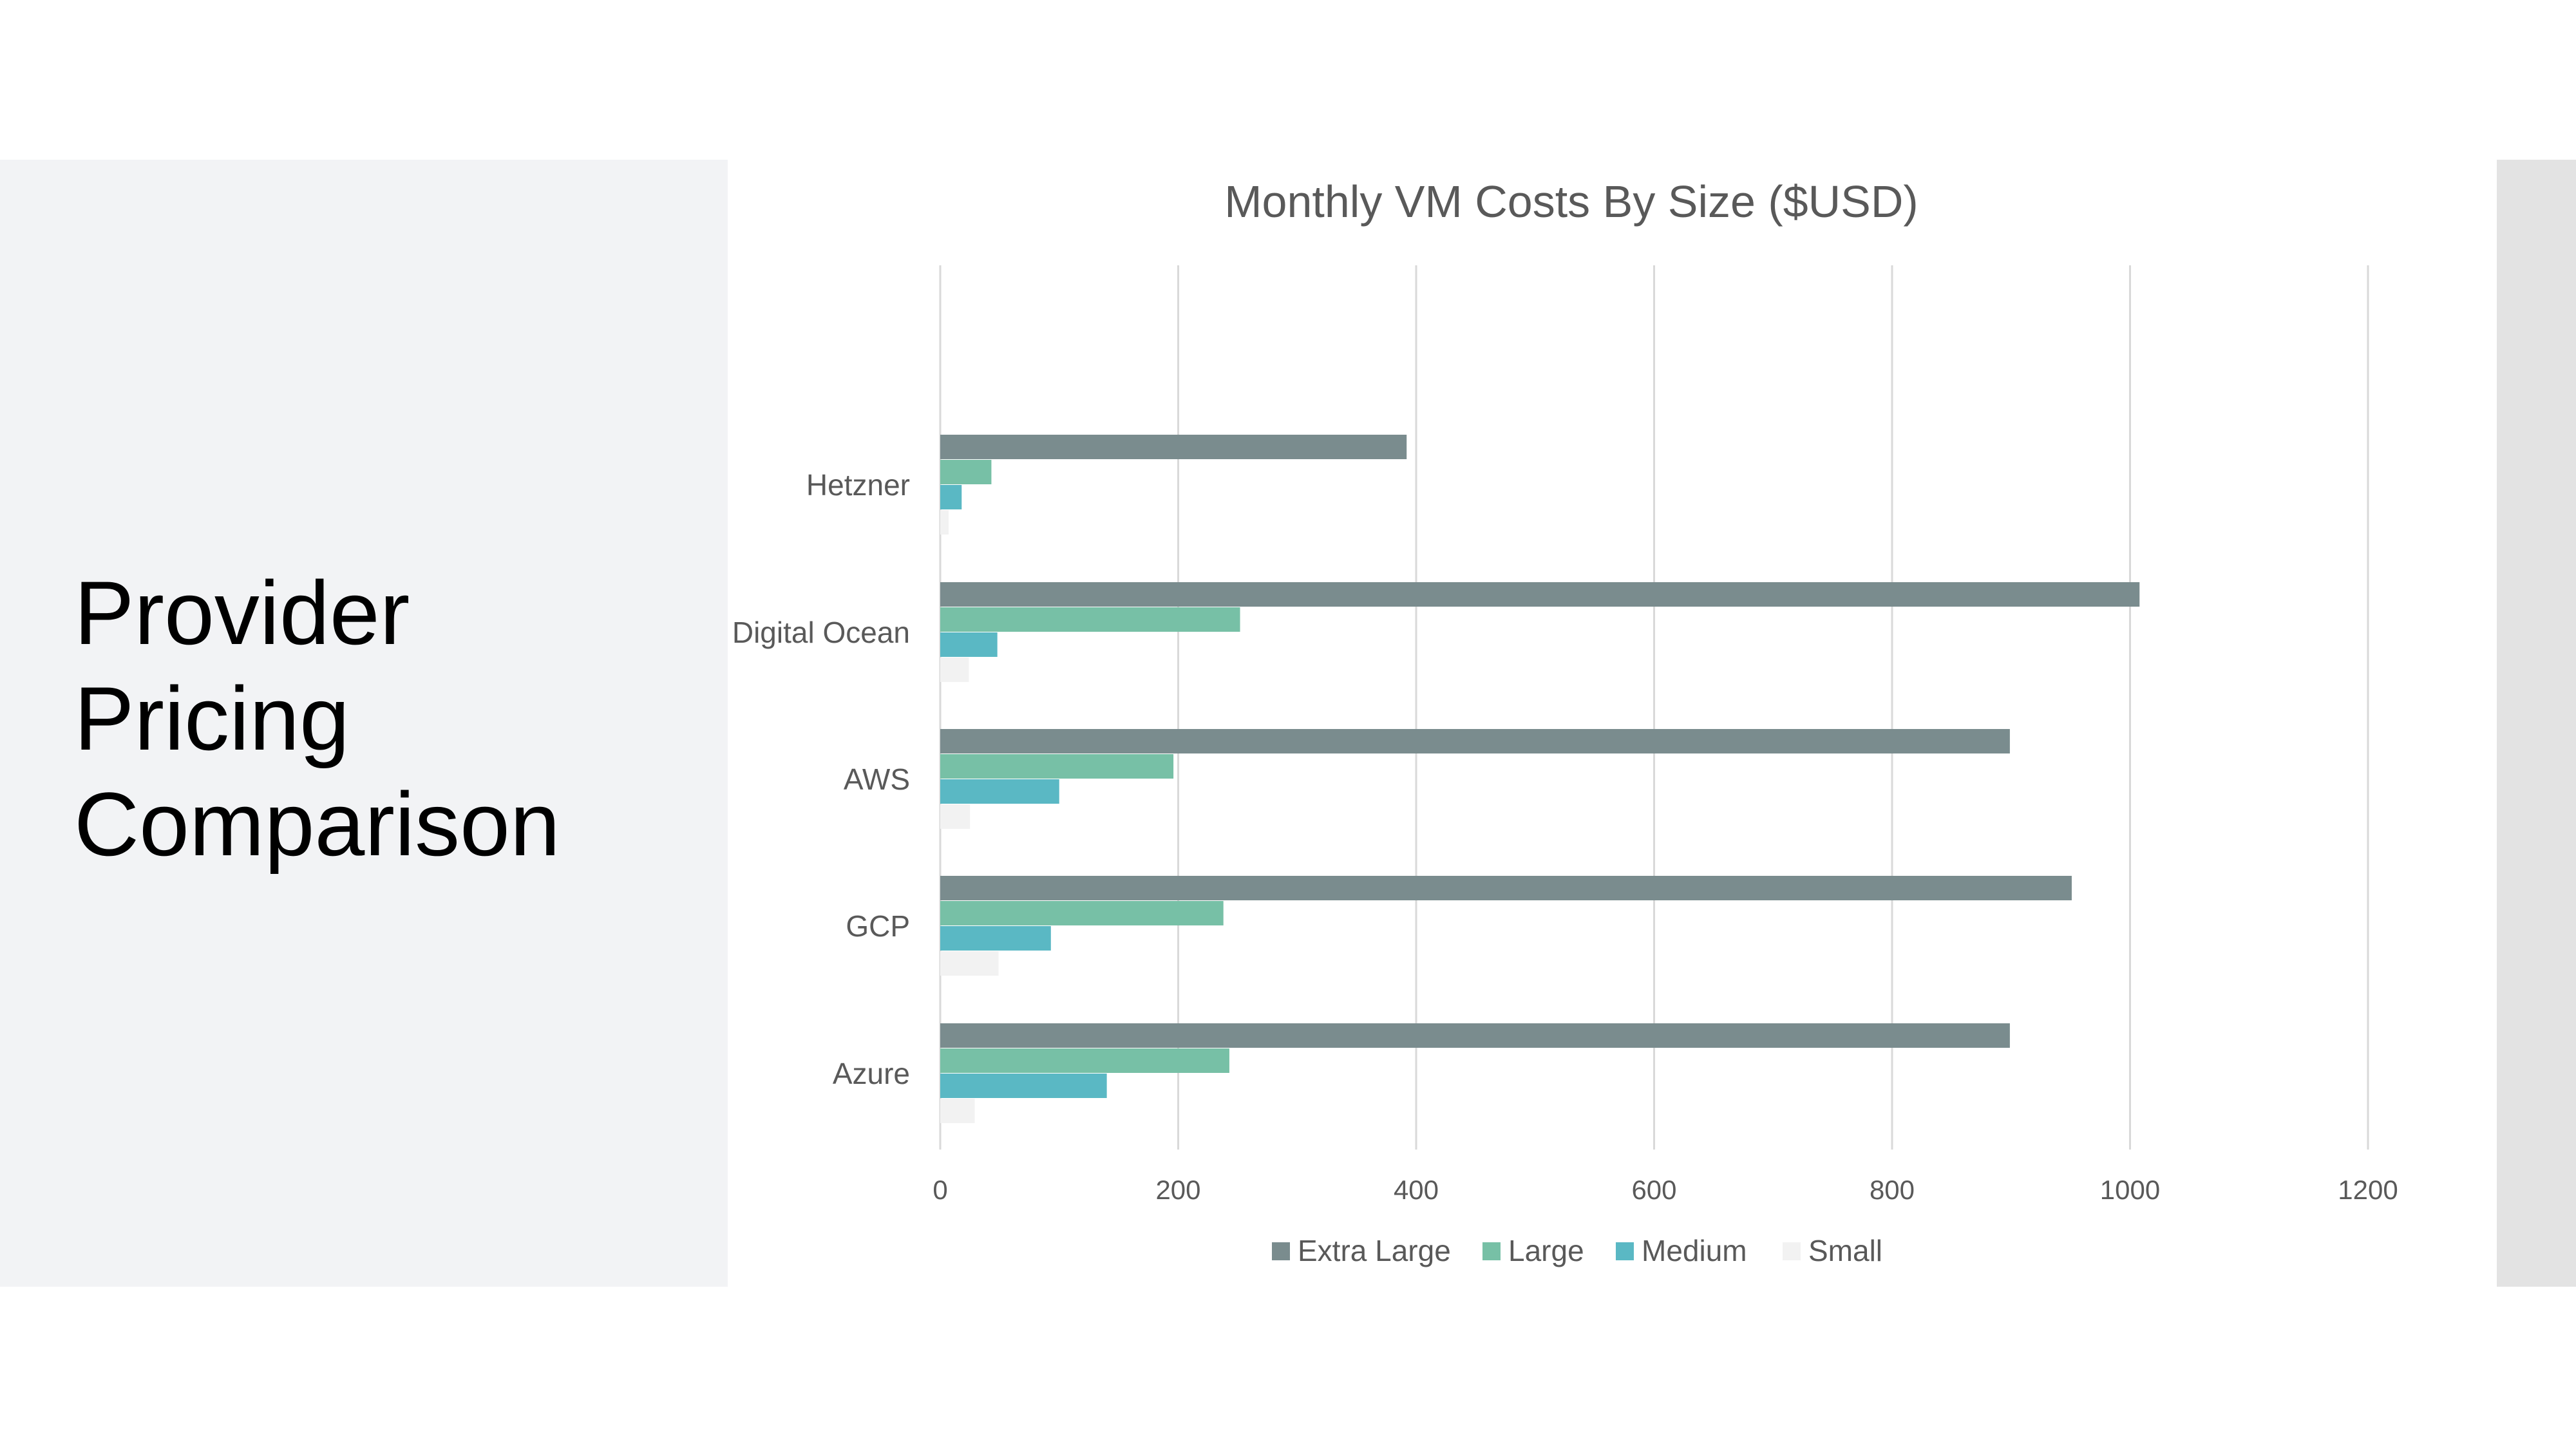 The image size is (2576, 1449). What do you see at coordinates (858, 485) in the screenshot?
I see `category-label: Hetzner` at bounding box center [858, 485].